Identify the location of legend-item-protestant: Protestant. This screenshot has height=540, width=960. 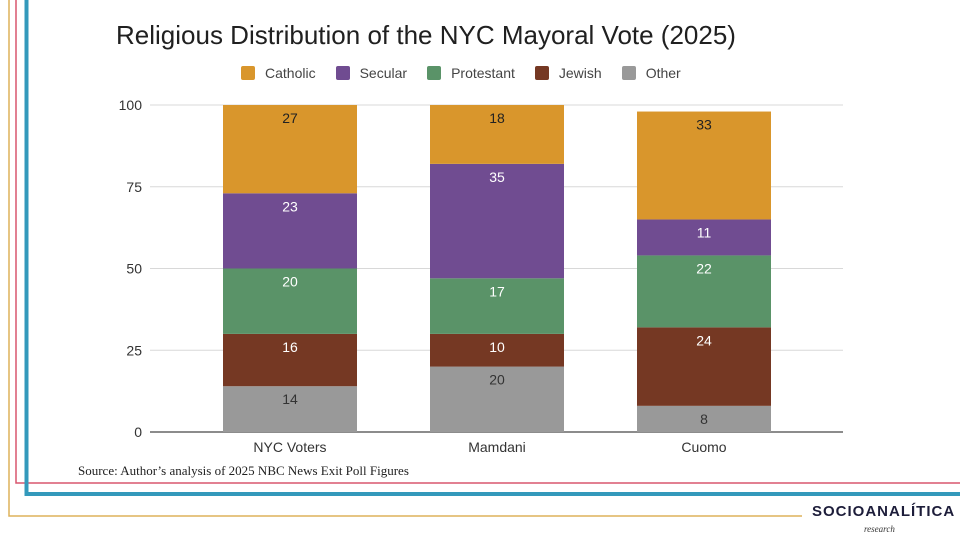
(471, 73).